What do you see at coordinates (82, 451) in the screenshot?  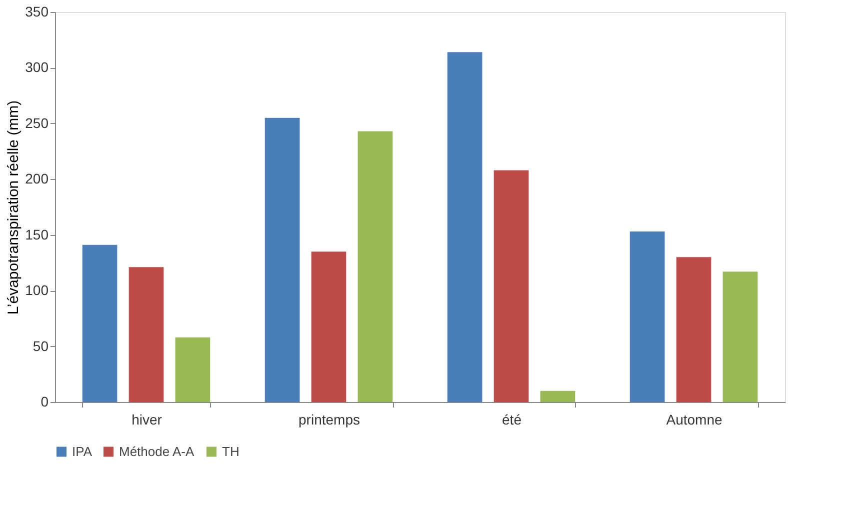 I see `legend-label: IPA` at bounding box center [82, 451].